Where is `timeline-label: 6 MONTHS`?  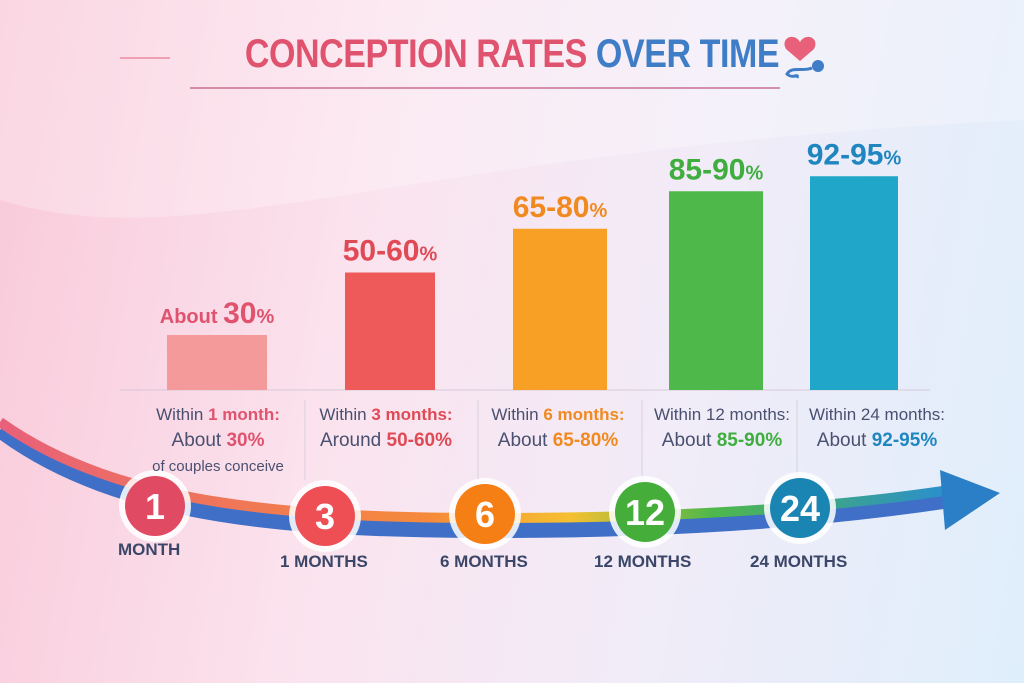 timeline-label: 6 MONTHS is located at coordinates (484, 561).